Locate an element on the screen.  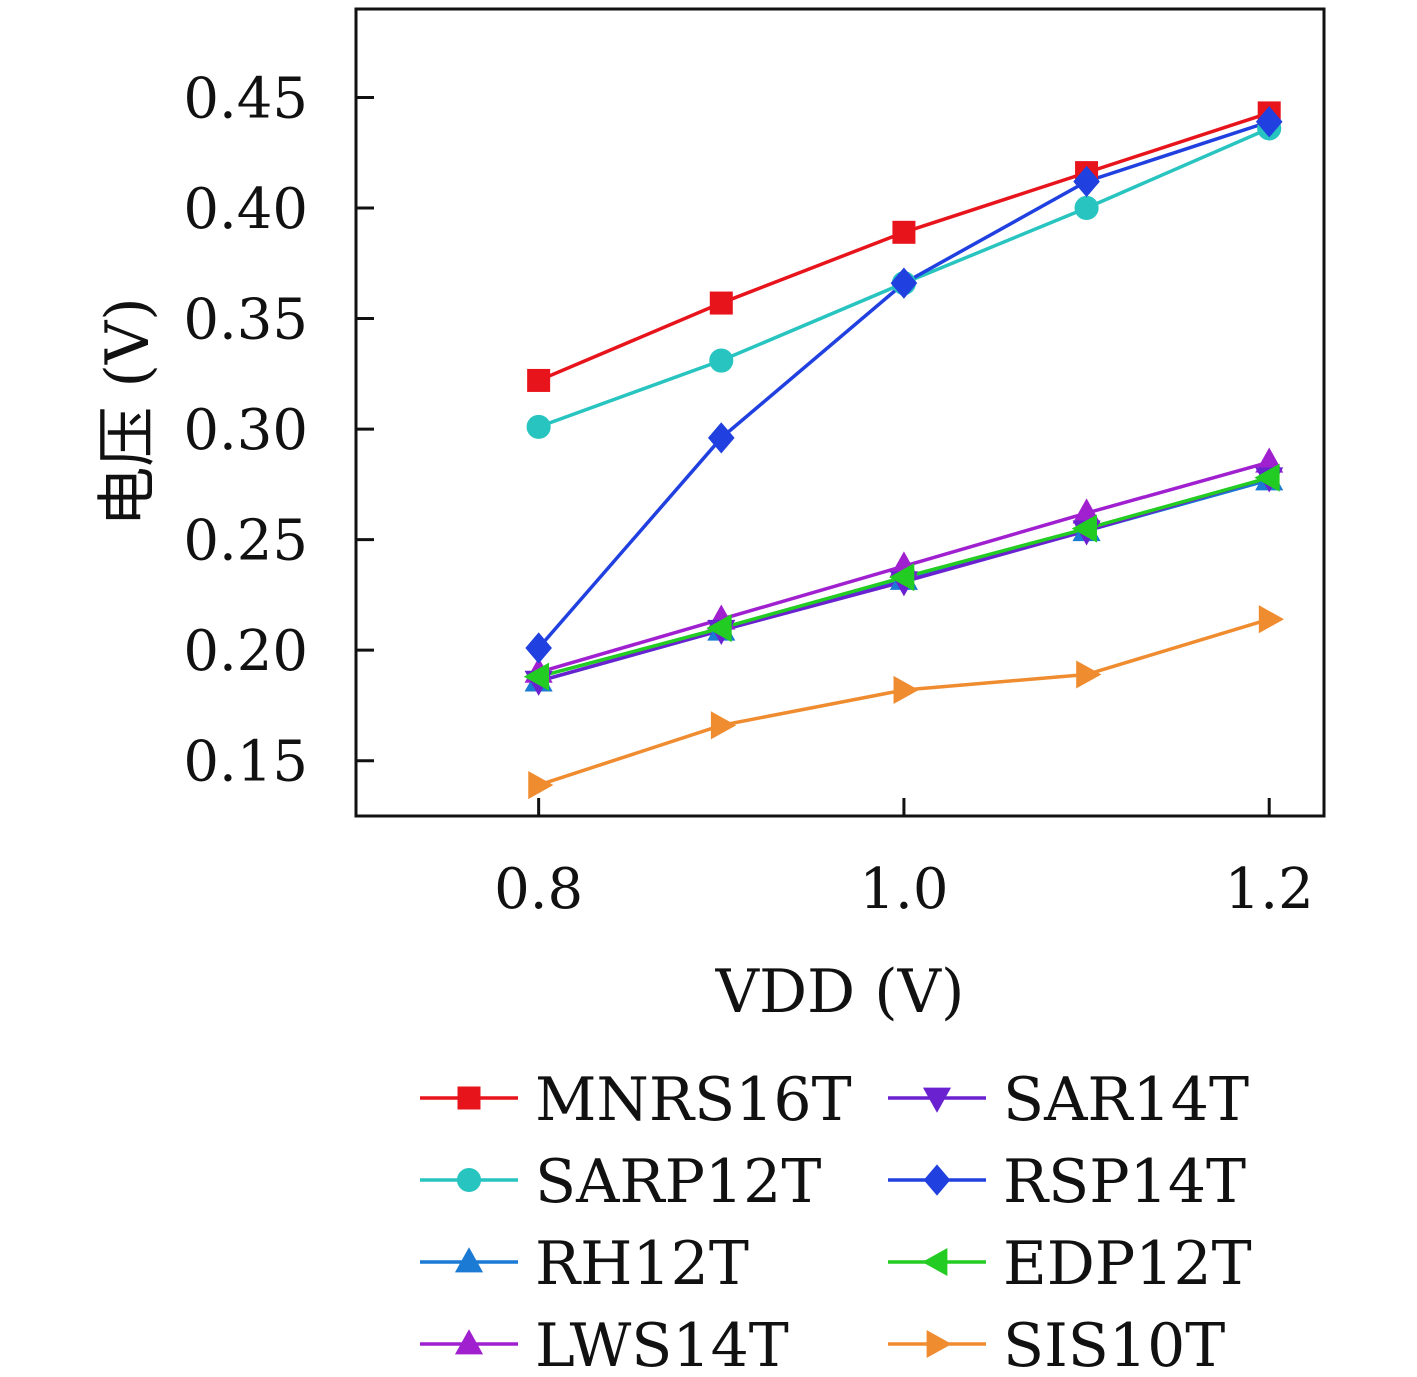
y-axis: 0.15 0.20 0.25 0.30 0.35 0.40 0.45 is located at coordinates (278, 430).